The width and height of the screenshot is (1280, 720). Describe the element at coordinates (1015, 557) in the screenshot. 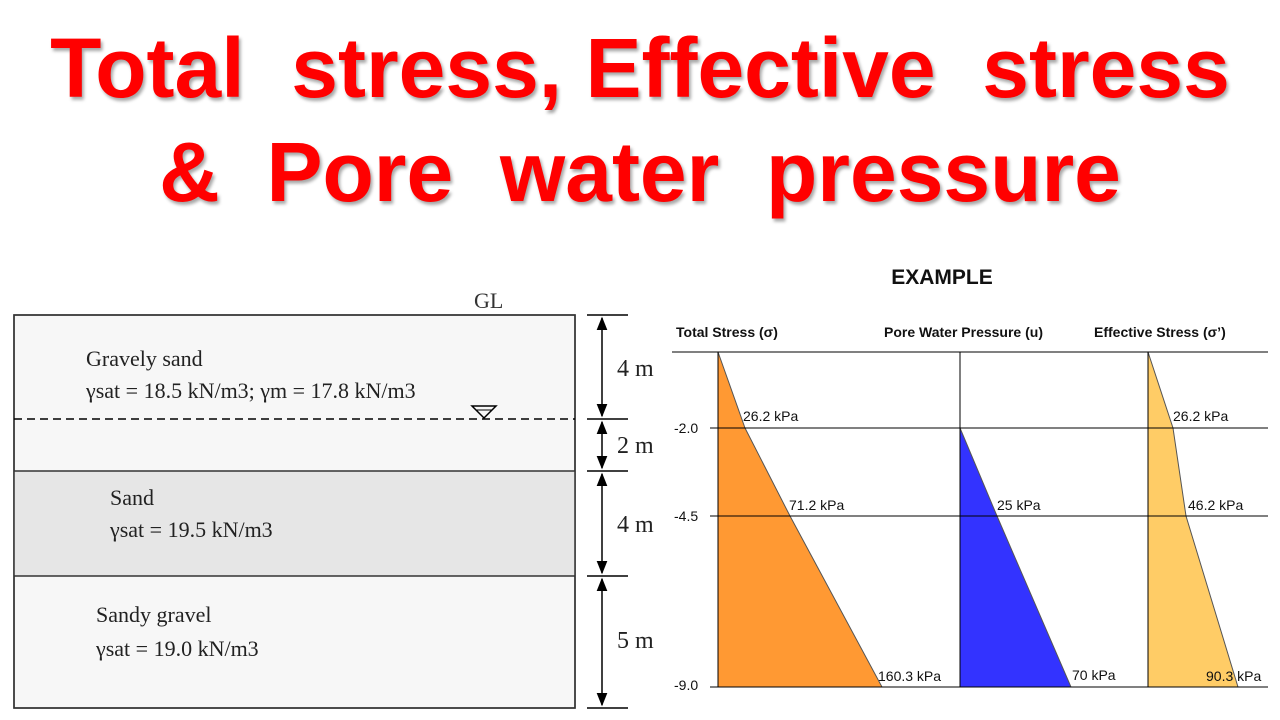

I see `pore-pressure-area` at that location.